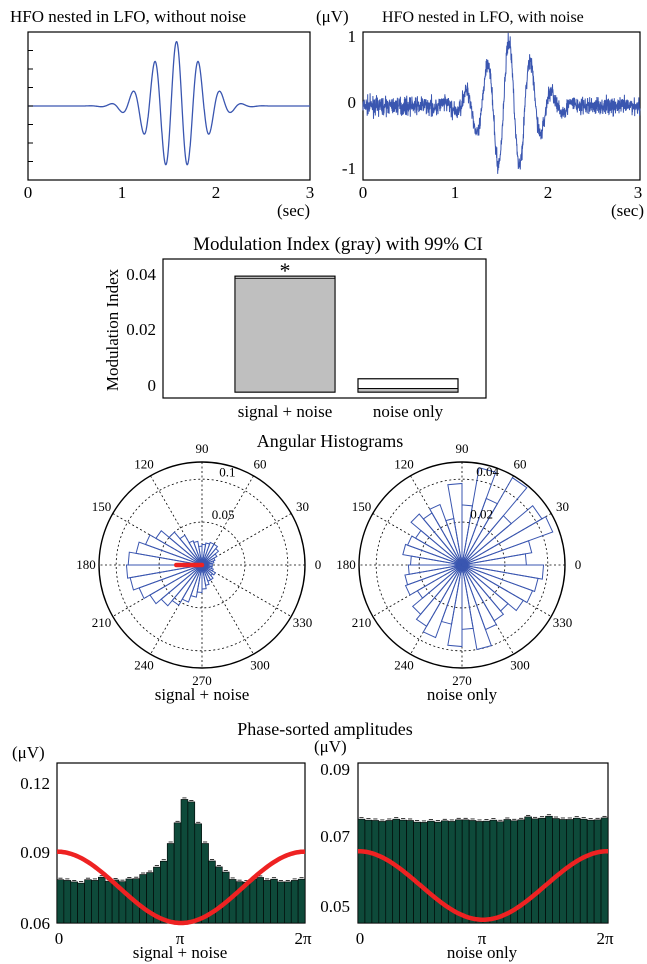 The width and height of the screenshot is (647, 964). Describe the element at coordinates (35, 852) in the screenshot. I see `phase-signal-ytick-009: 0.09` at that location.